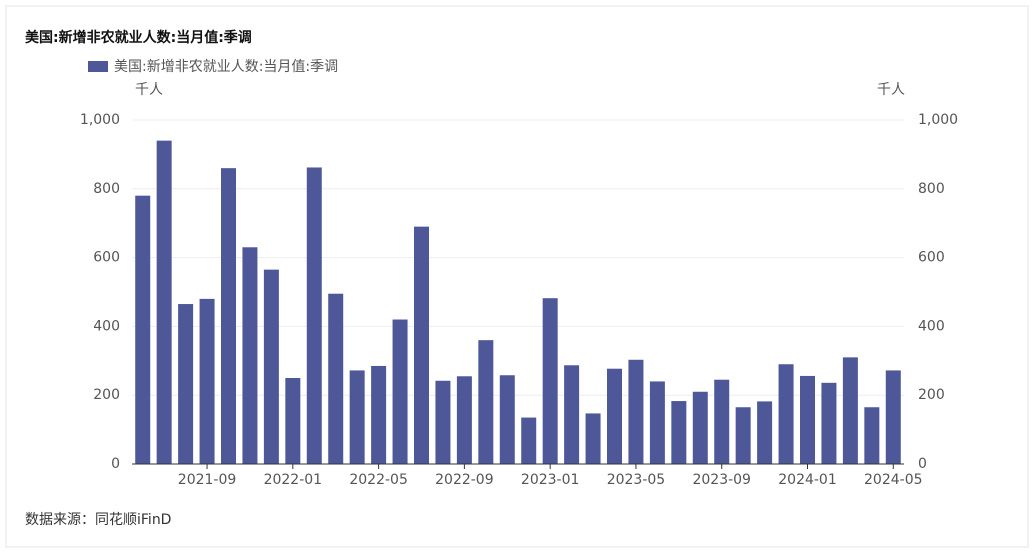 The image size is (1036, 557). Describe the element at coordinates (931, 189) in the screenshot. I see `y2-tick-label: 800` at that location.